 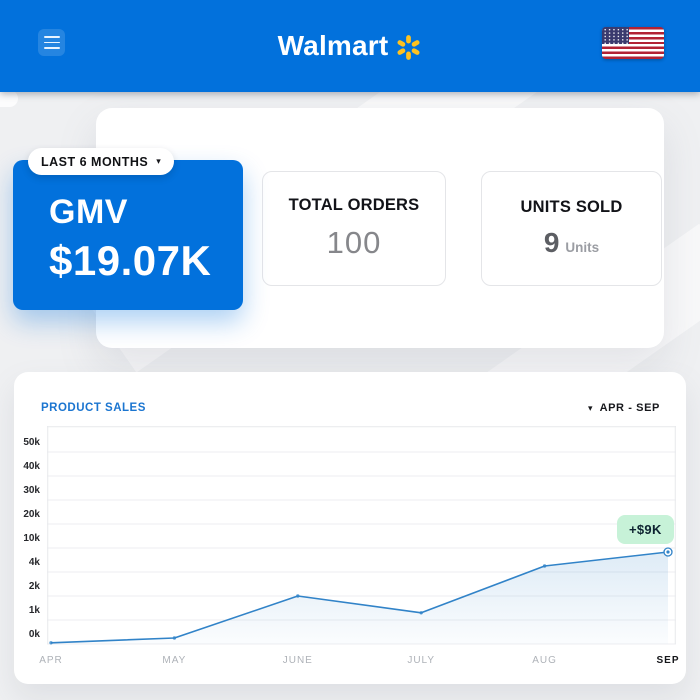 What do you see at coordinates (174, 660) in the screenshot?
I see `x-axis-label: MAY` at bounding box center [174, 660].